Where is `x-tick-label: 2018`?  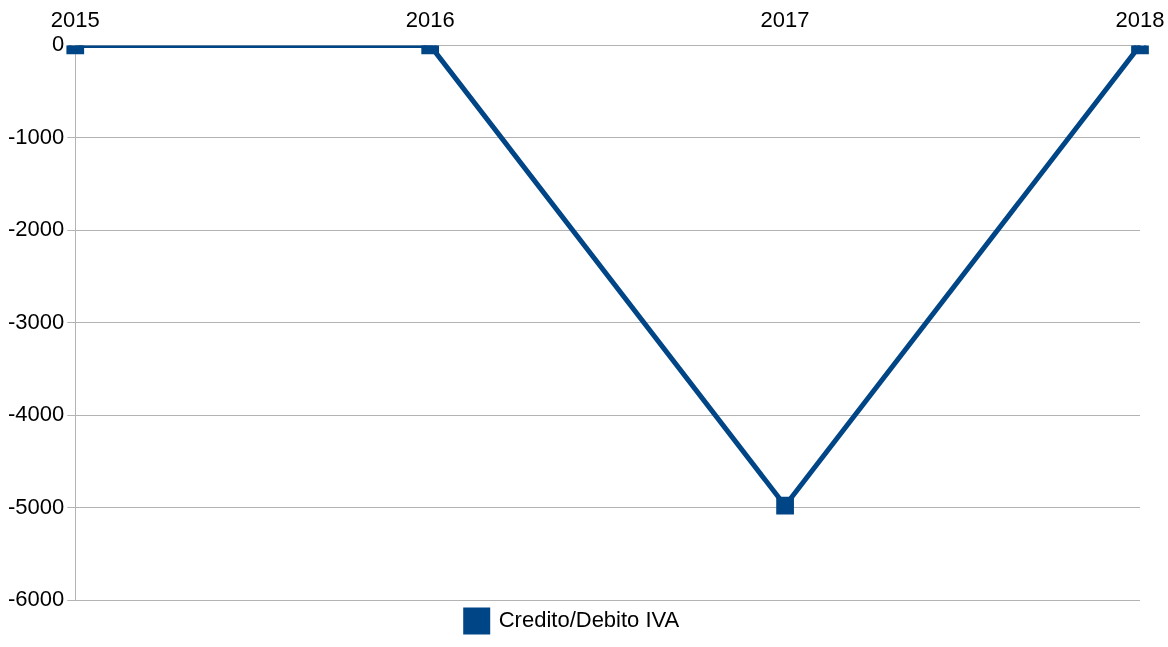 x-tick-label: 2018 is located at coordinates (1140, 20).